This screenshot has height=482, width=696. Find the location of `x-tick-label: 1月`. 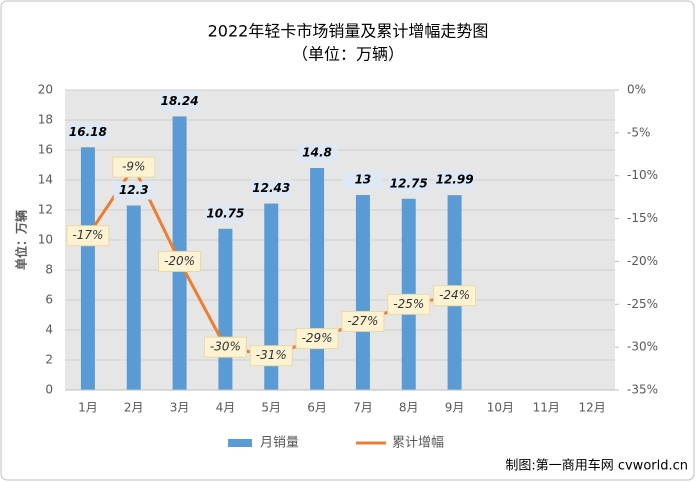

x-tick-label: 1月 is located at coordinates (88, 408).